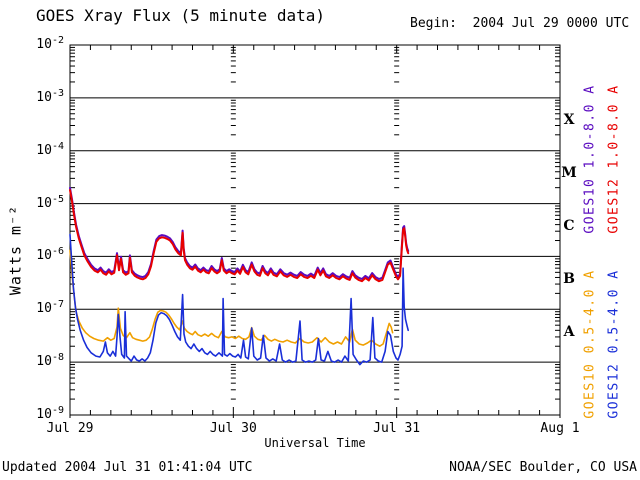 The width and height of the screenshot is (640, 480). Describe the element at coordinates (50, 308) in the screenshot. I see `y-tick-label: 10⁻⁷` at that location.